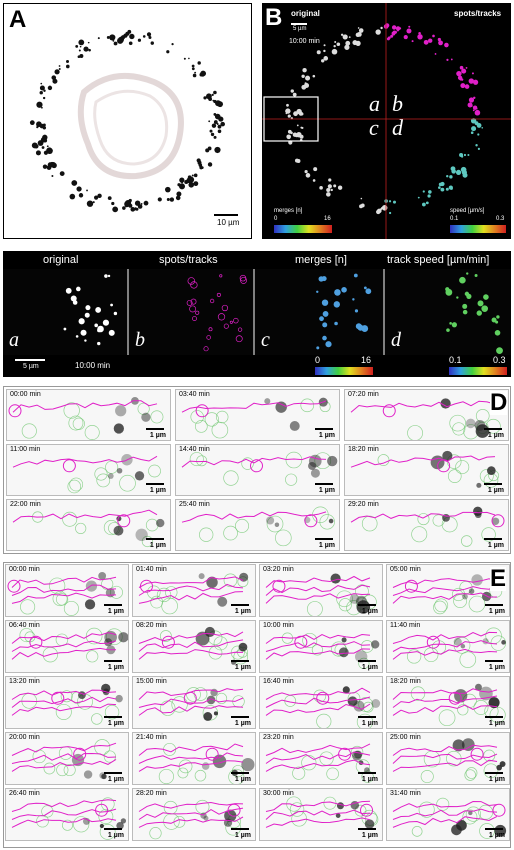  Describe the element at coordinates (24, 737) in the screenshot. I see `panel-e-frame-time: 20:00 min` at that location.